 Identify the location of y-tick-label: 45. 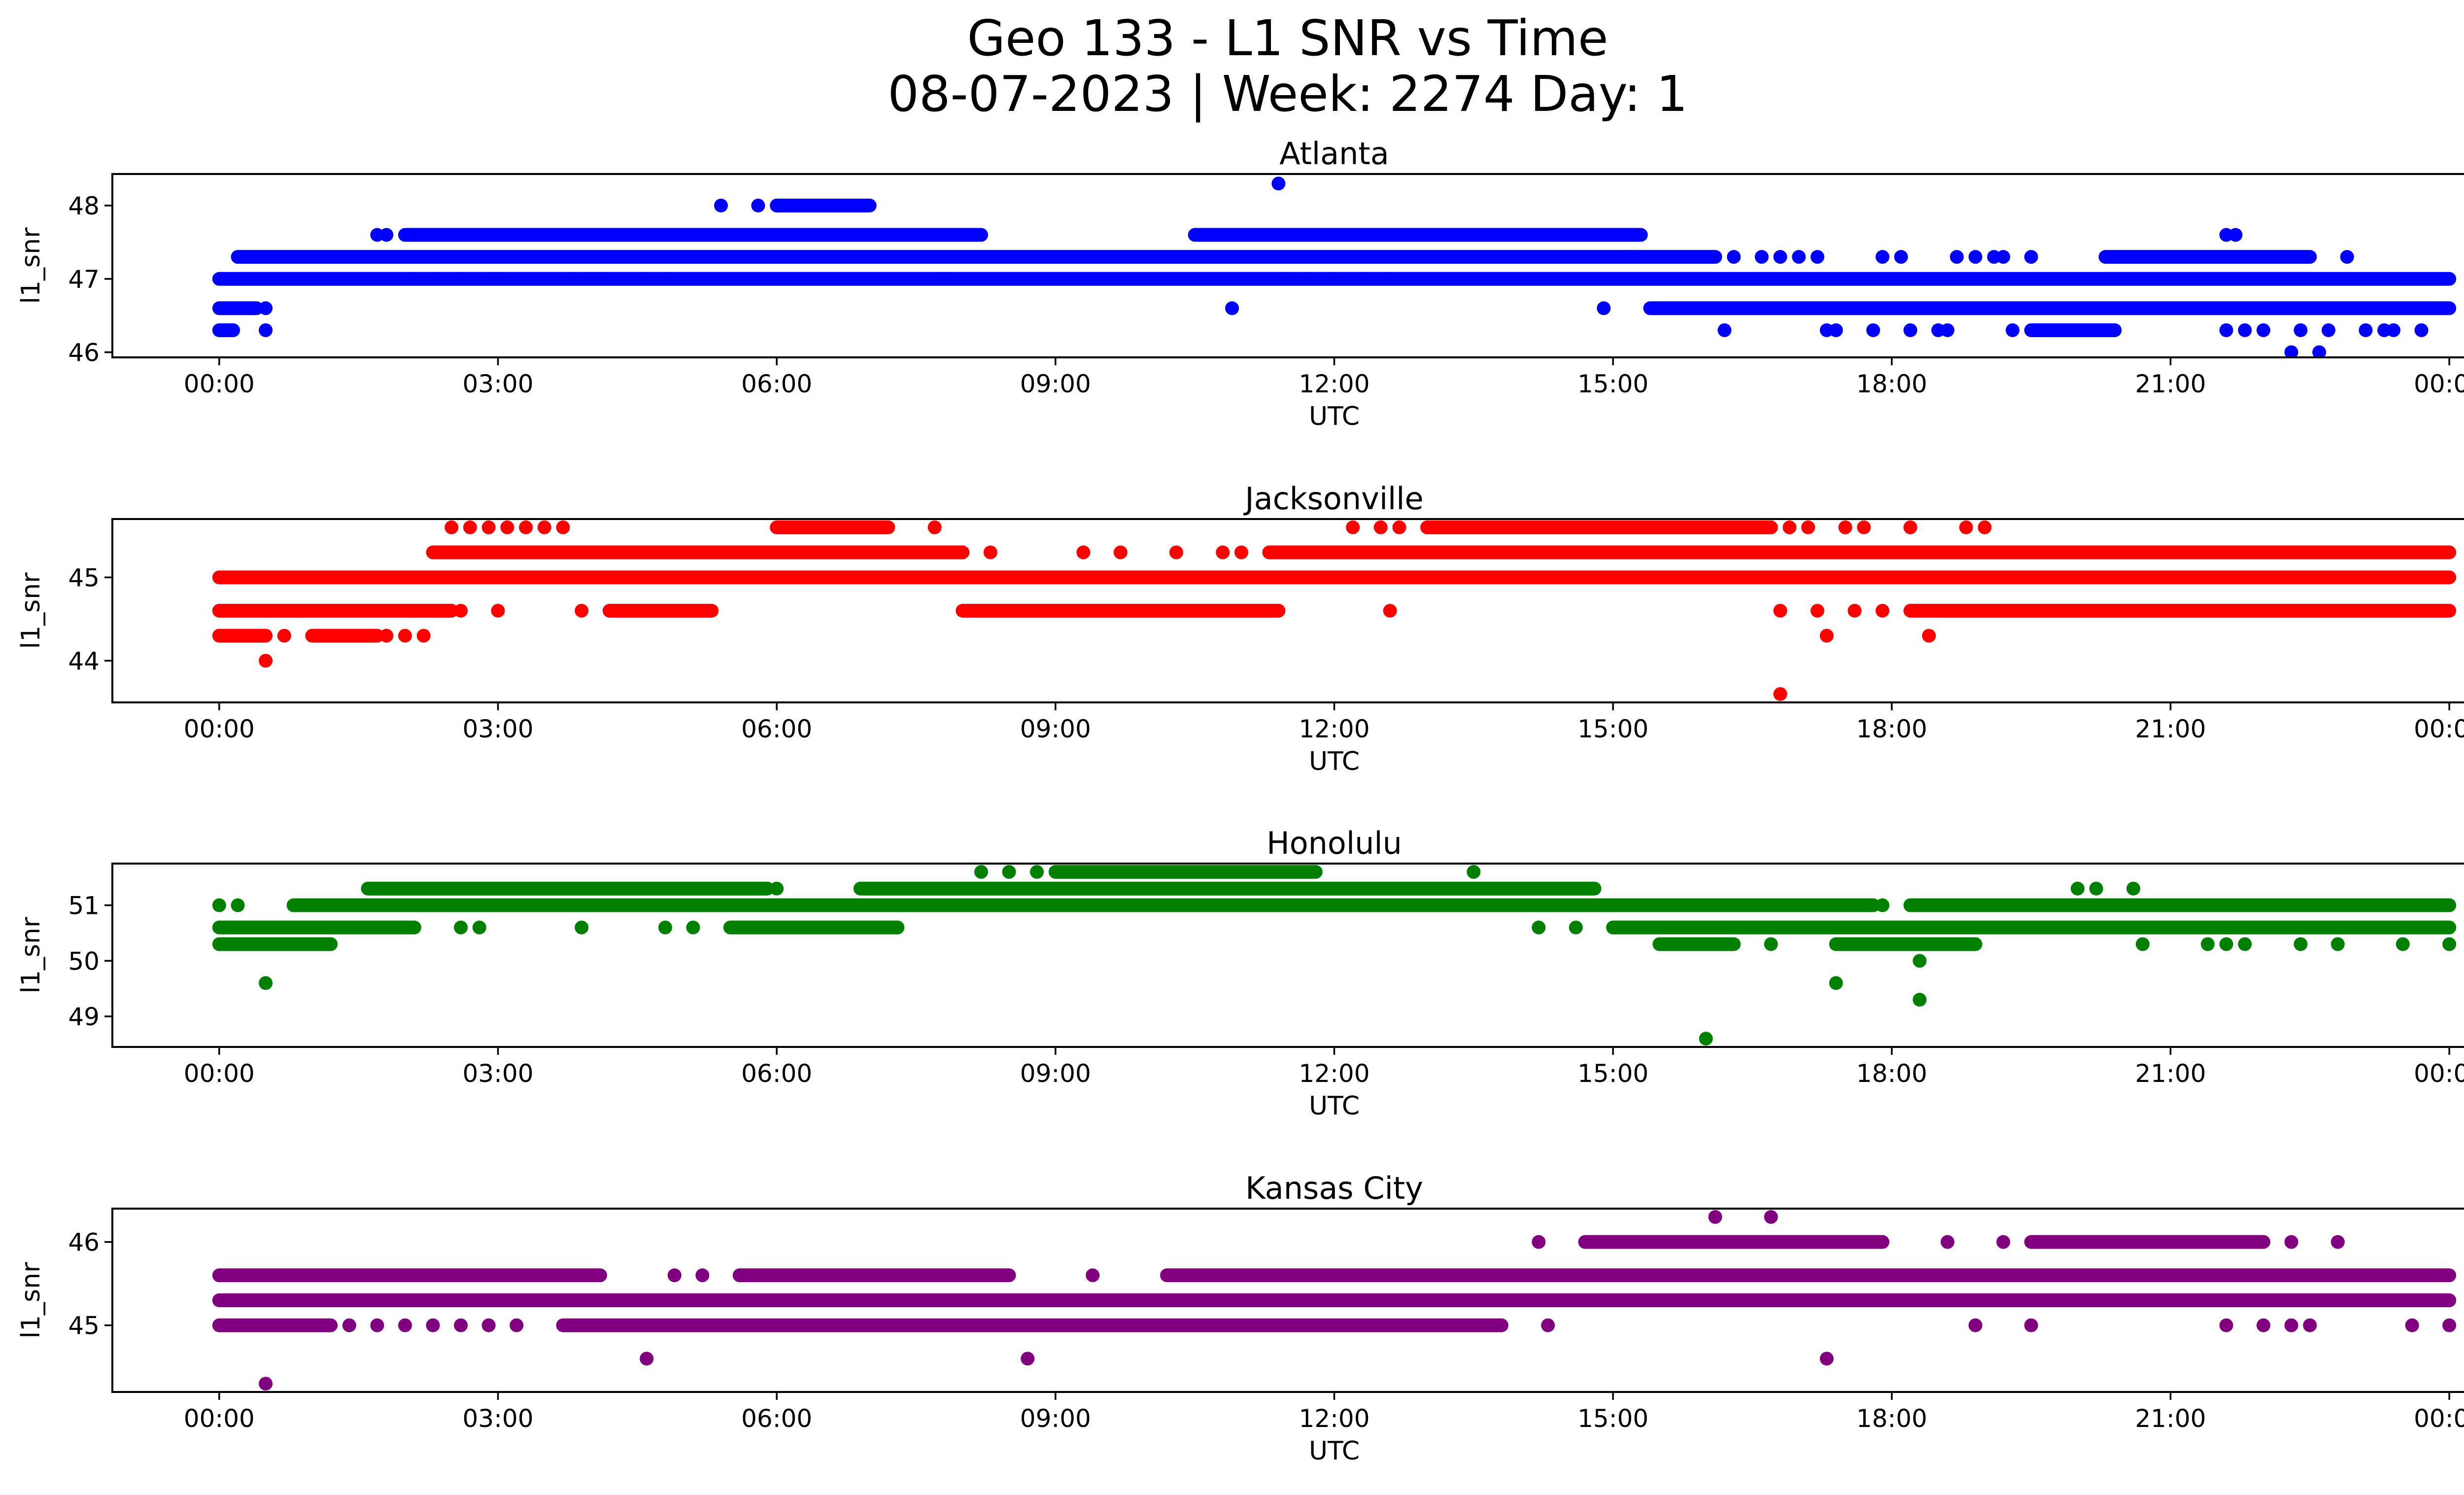
(84, 577).